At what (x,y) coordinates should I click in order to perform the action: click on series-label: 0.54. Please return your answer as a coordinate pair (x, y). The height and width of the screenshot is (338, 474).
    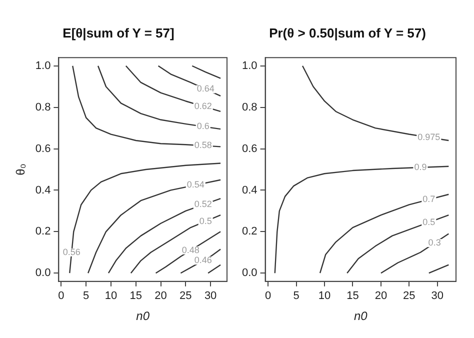
    Looking at the image, I should click on (195, 185).